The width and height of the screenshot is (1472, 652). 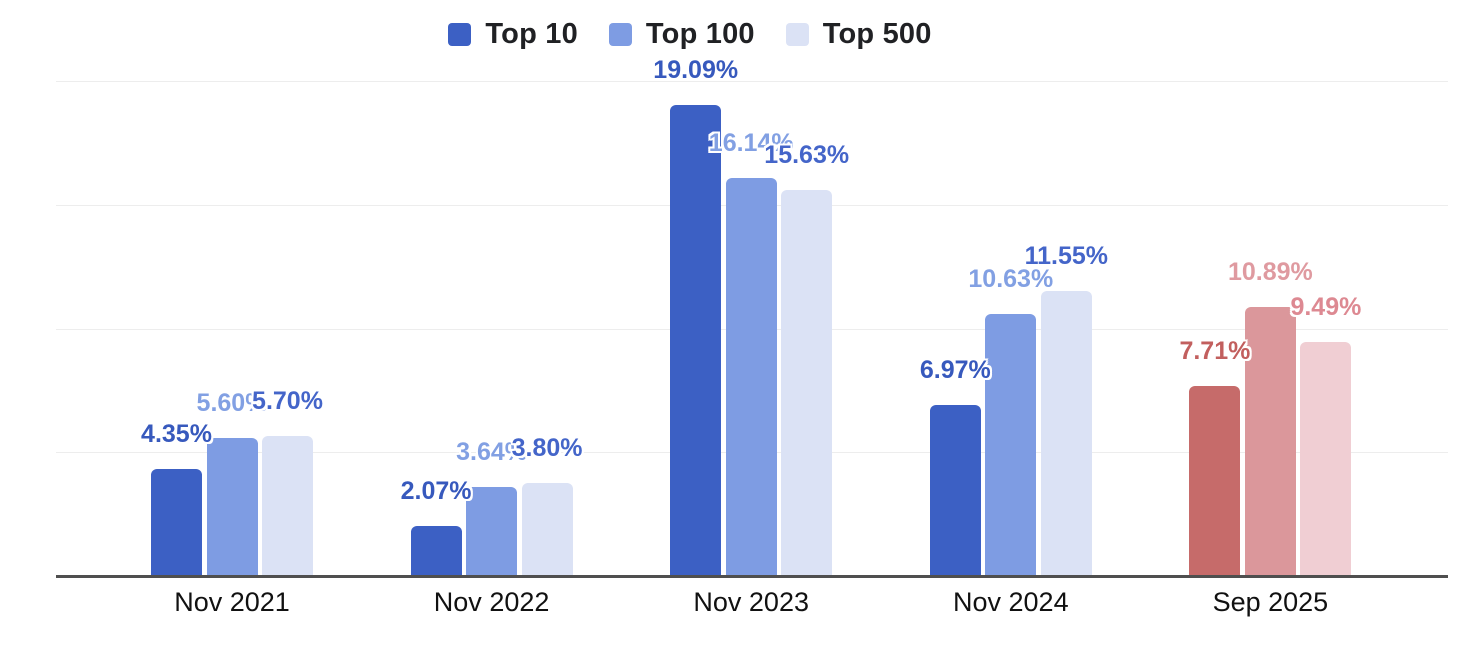 What do you see at coordinates (807, 155) in the screenshot?
I see `value-label-top-500-nov-2023: 15.63%` at bounding box center [807, 155].